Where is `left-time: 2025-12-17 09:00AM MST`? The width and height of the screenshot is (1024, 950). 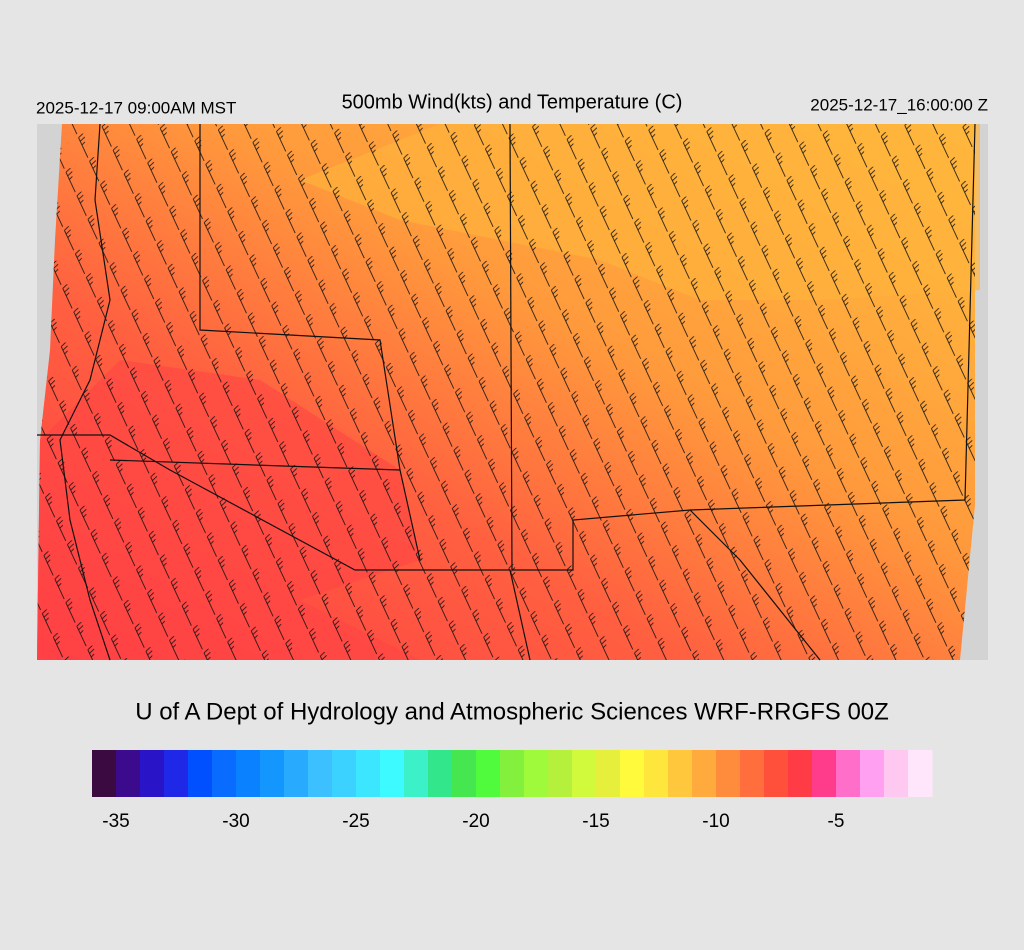
left-time: 2025-12-17 09:00AM MST is located at coordinates (136, 107).